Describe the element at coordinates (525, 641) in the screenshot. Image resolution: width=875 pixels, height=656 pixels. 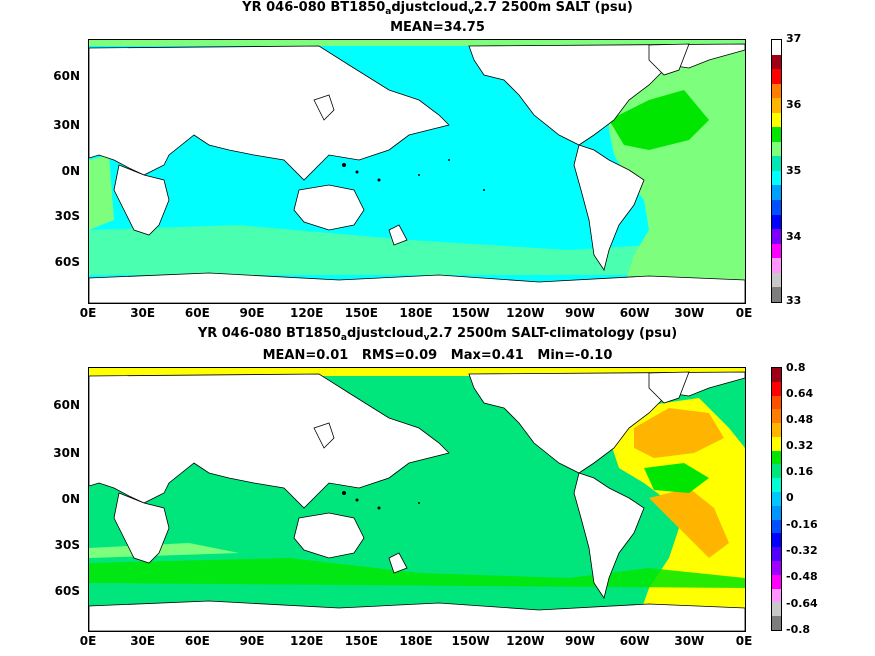
I see `bottom-x-label: 120W` at that location.